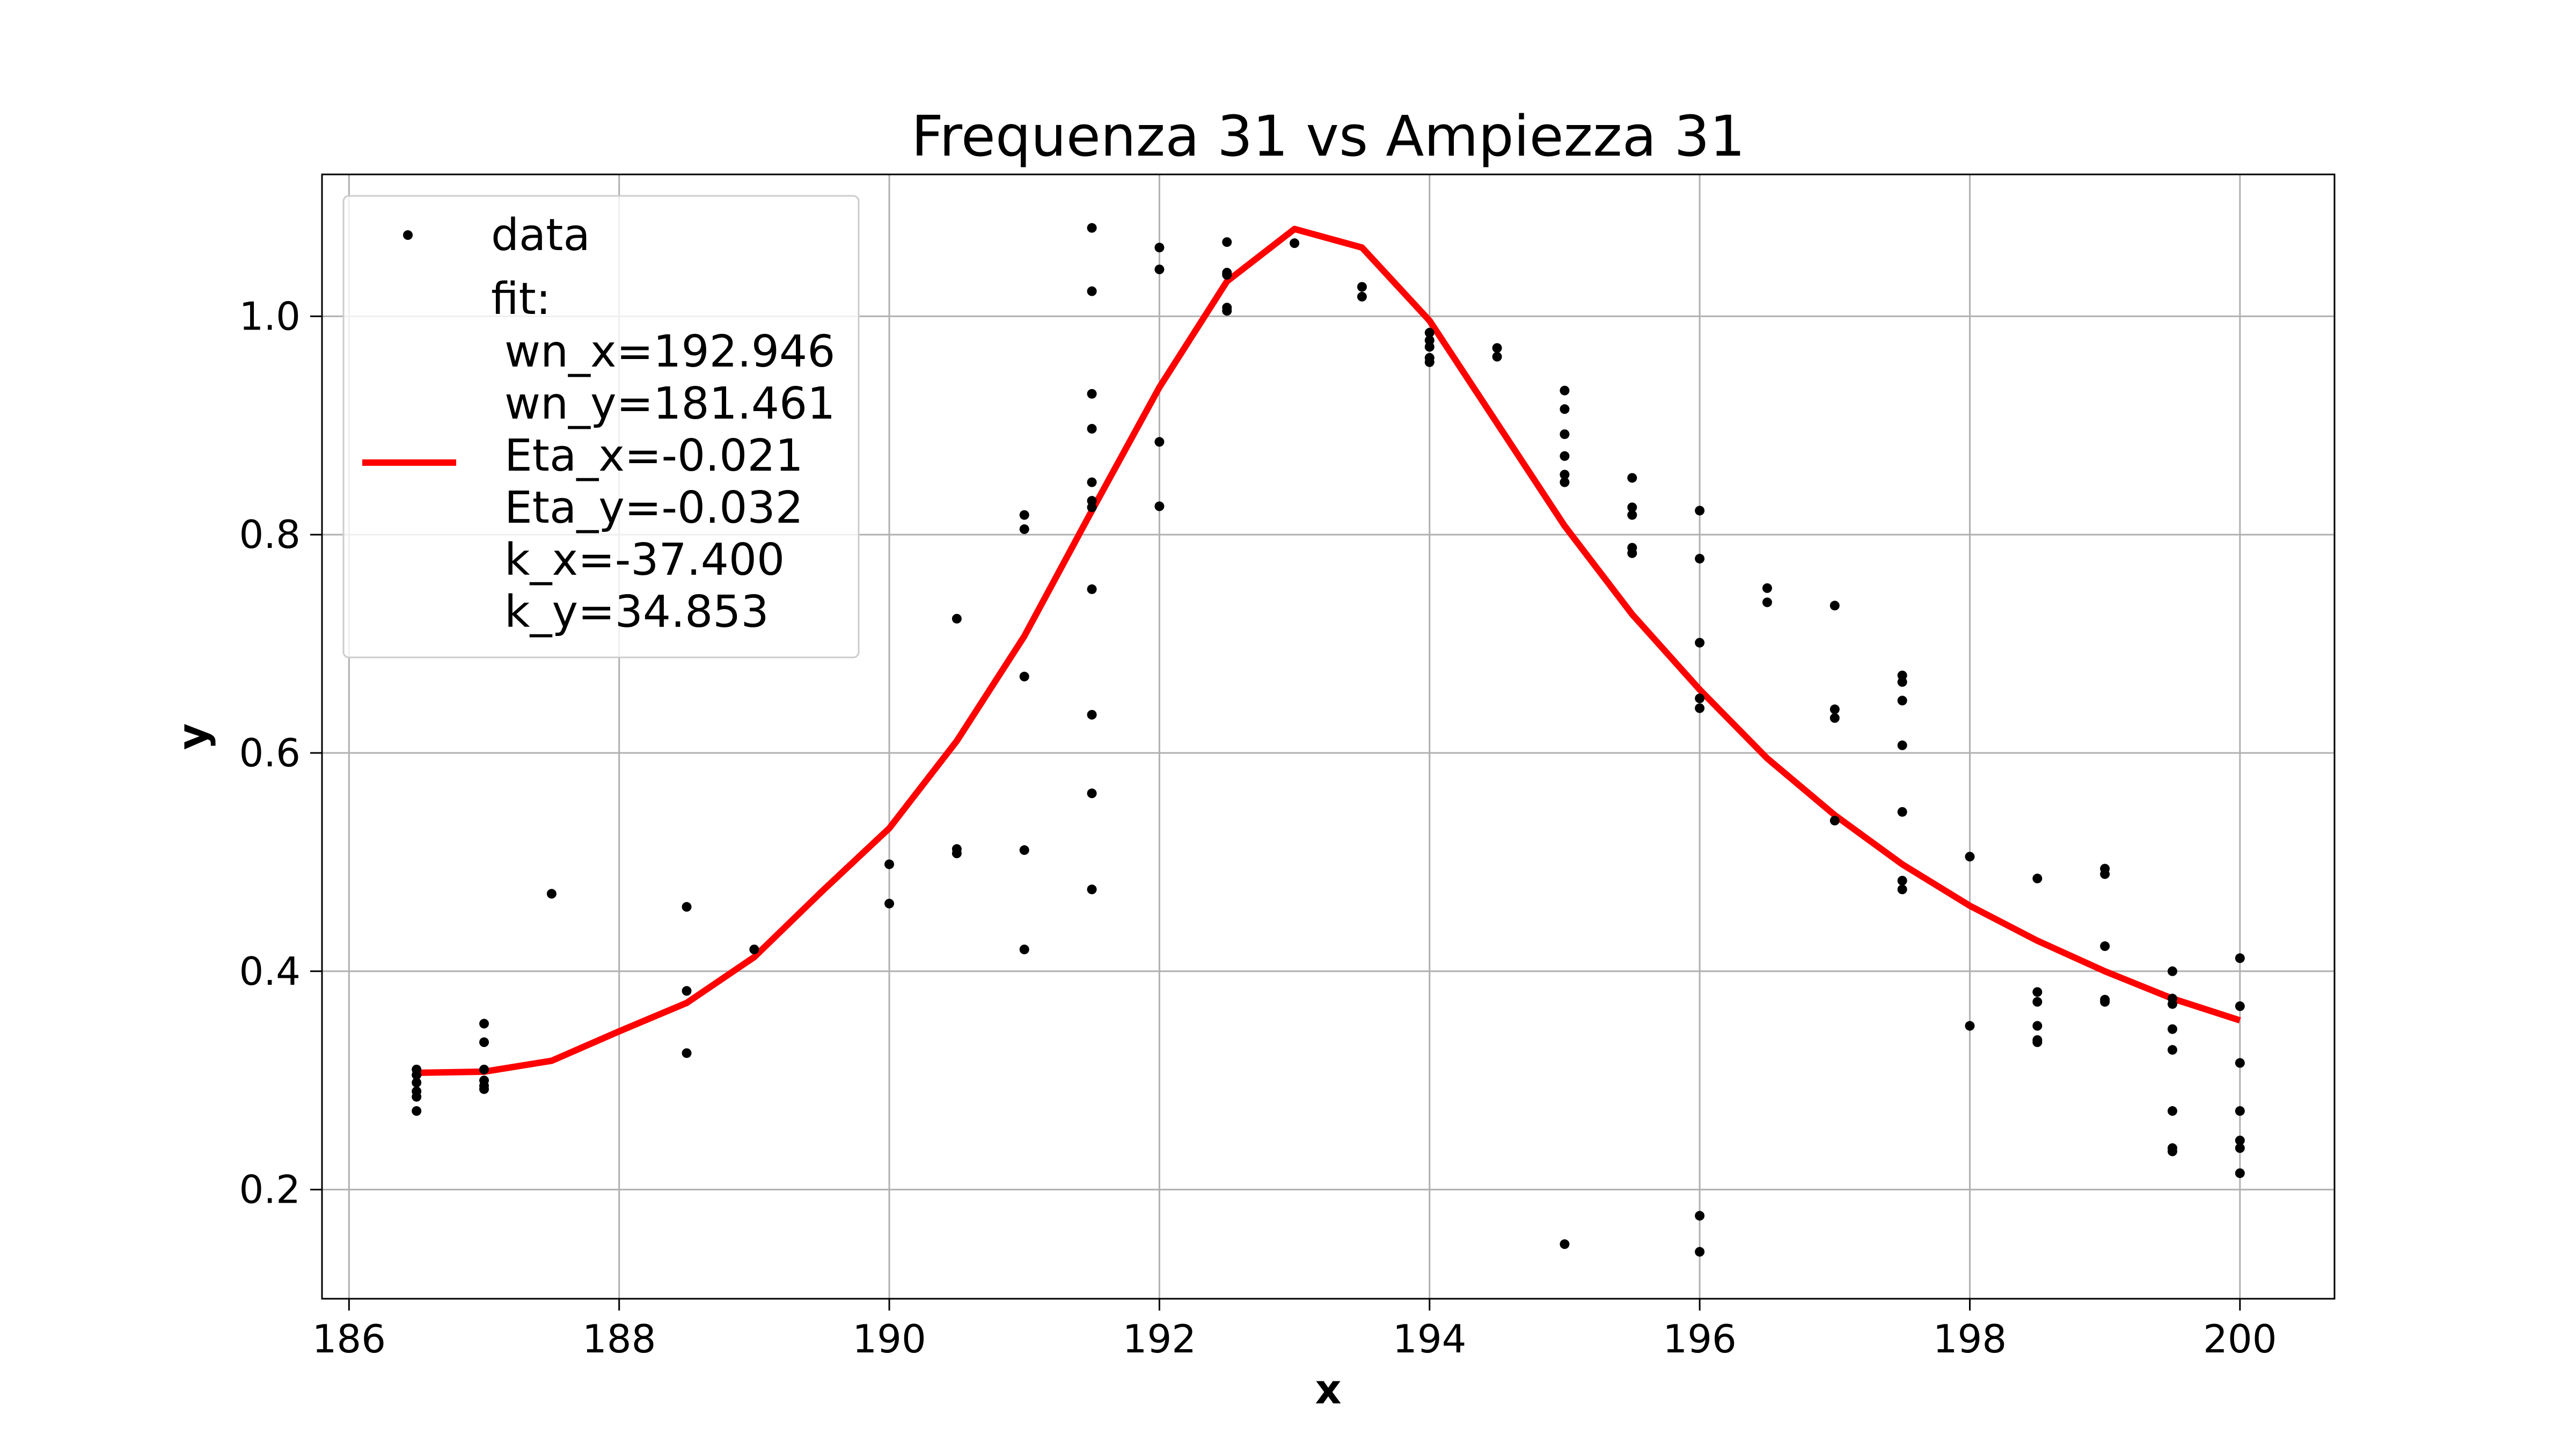  I want to click on y-tick-label: 0.4, so click(270, 971).